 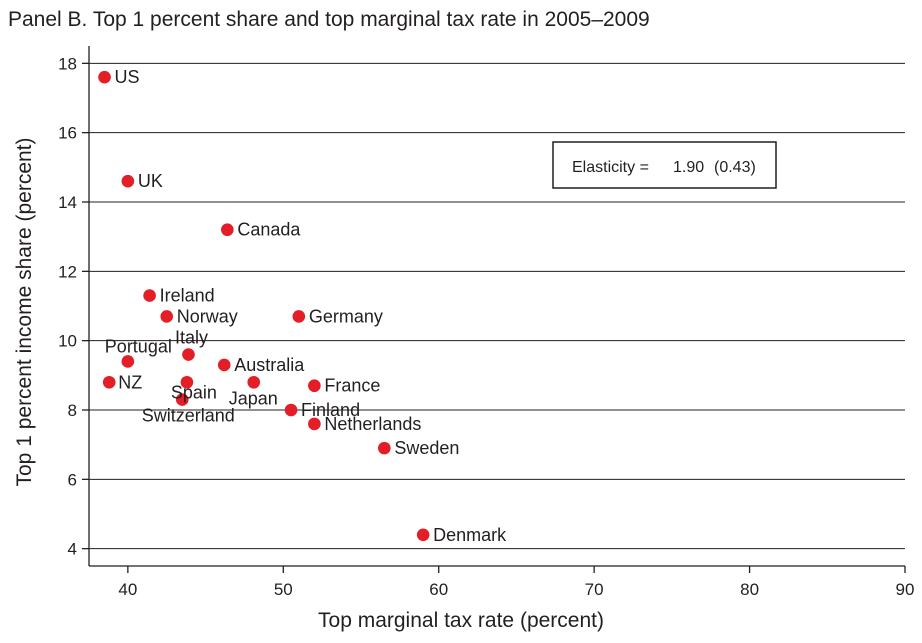 What do you see at coordinates (372, 424) in the screenshot?
I see `point-label: Netherlands` at bounding box center [372, 424].